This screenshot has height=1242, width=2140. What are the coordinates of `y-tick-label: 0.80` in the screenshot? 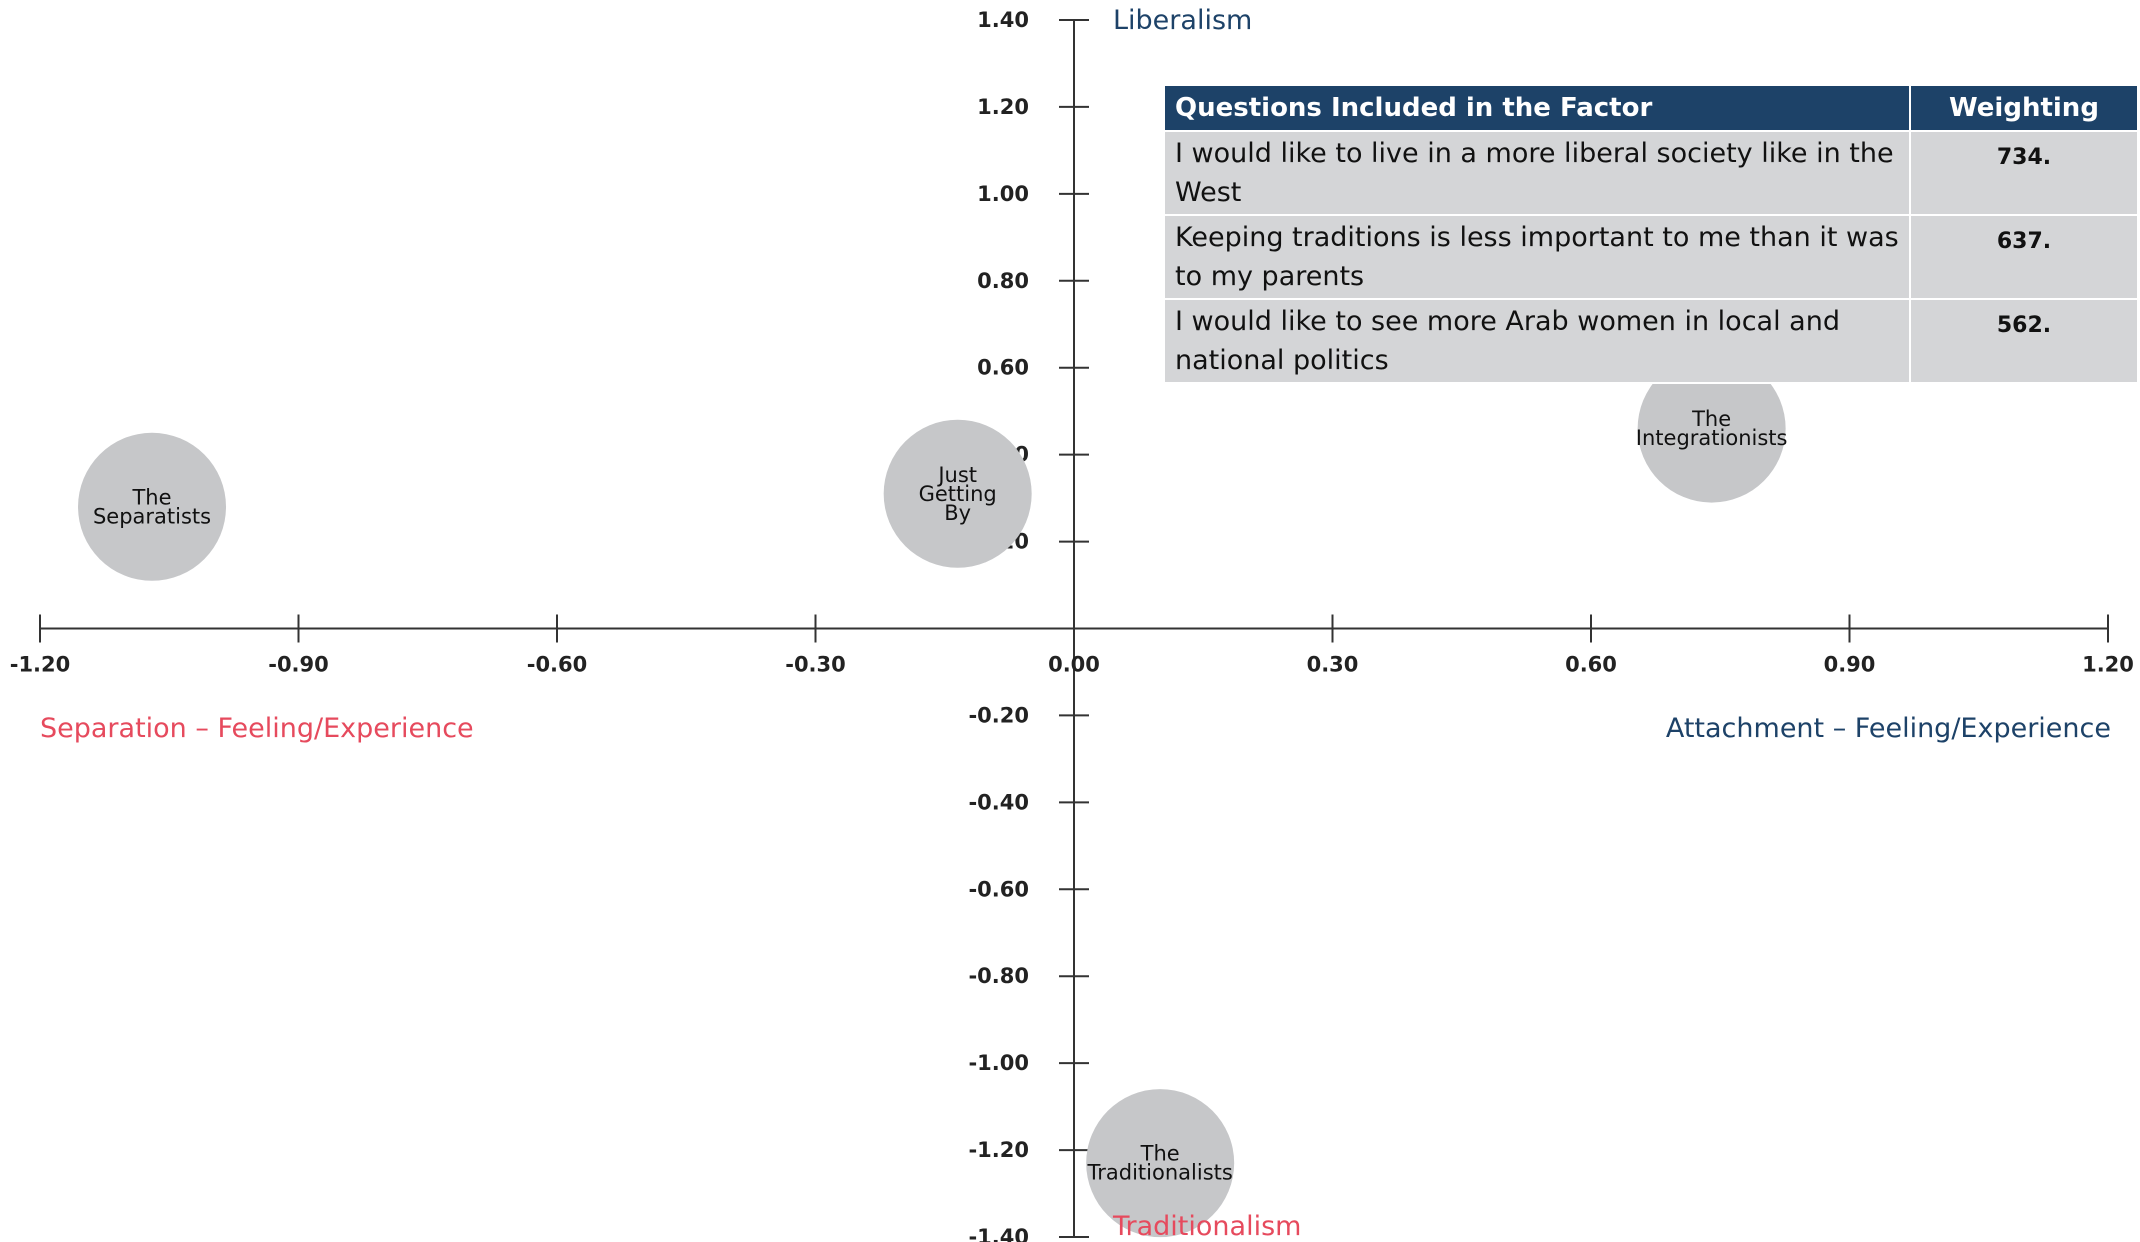 It's located at (1003, 281).